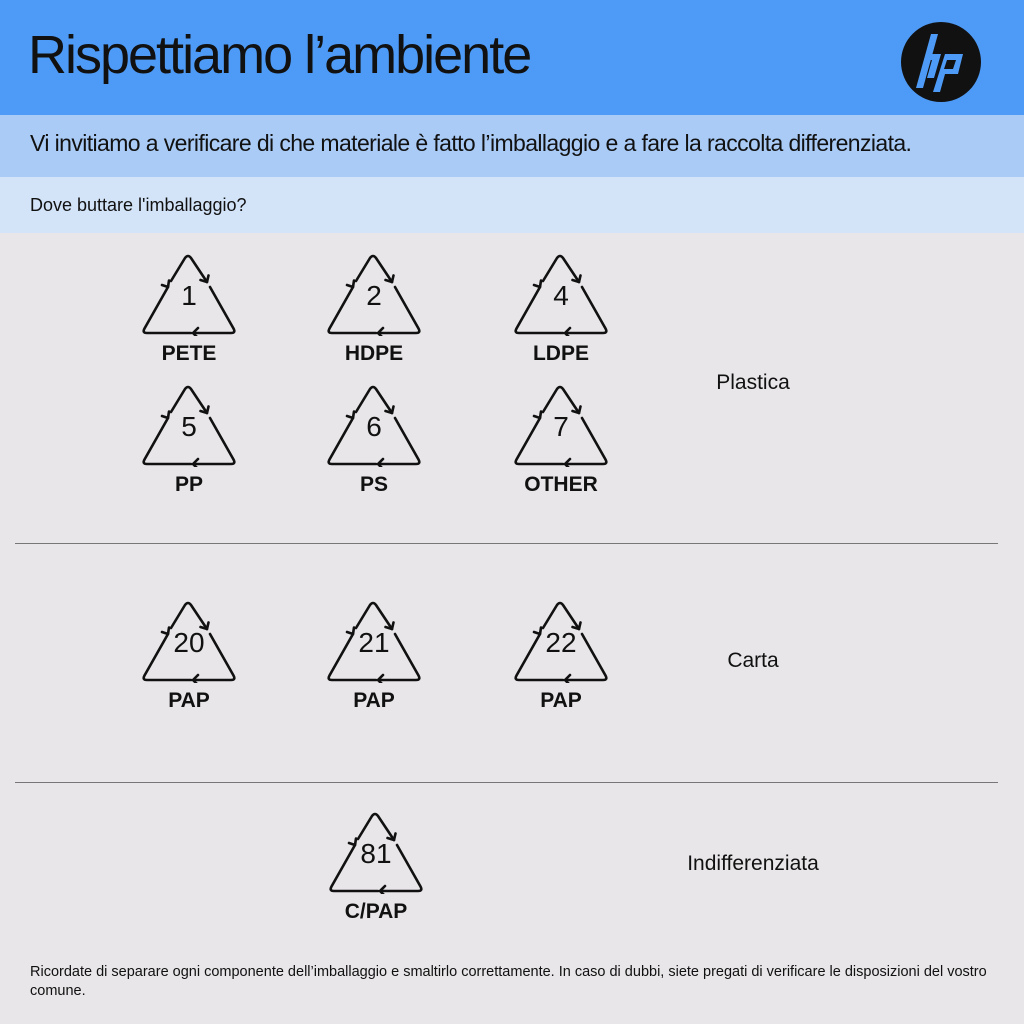  What do you see at coordinates (753, 660) in the screenshot?
I see `category-carta: Carta` at bounding box center [753, 660].